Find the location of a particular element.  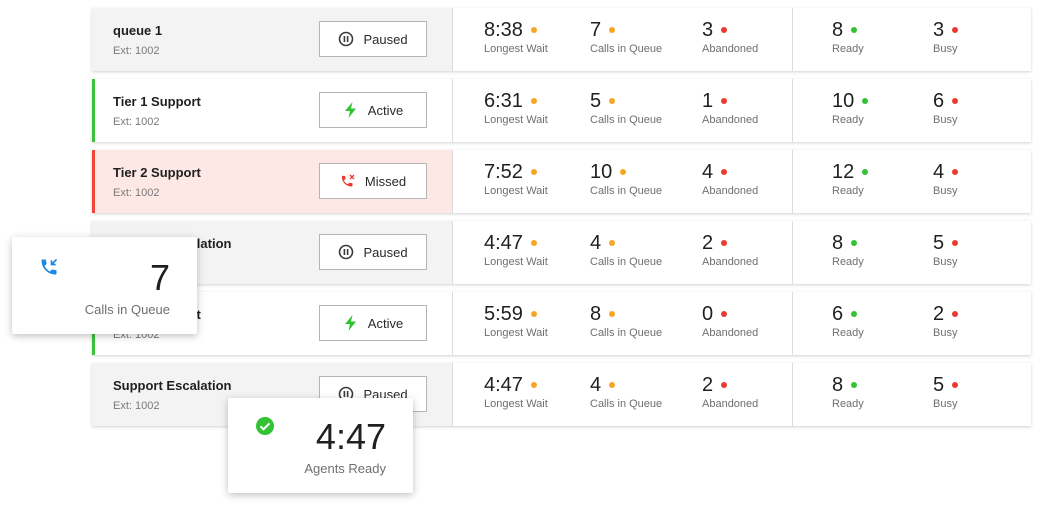

missed-call-icon is located at coordinates (348, 181).